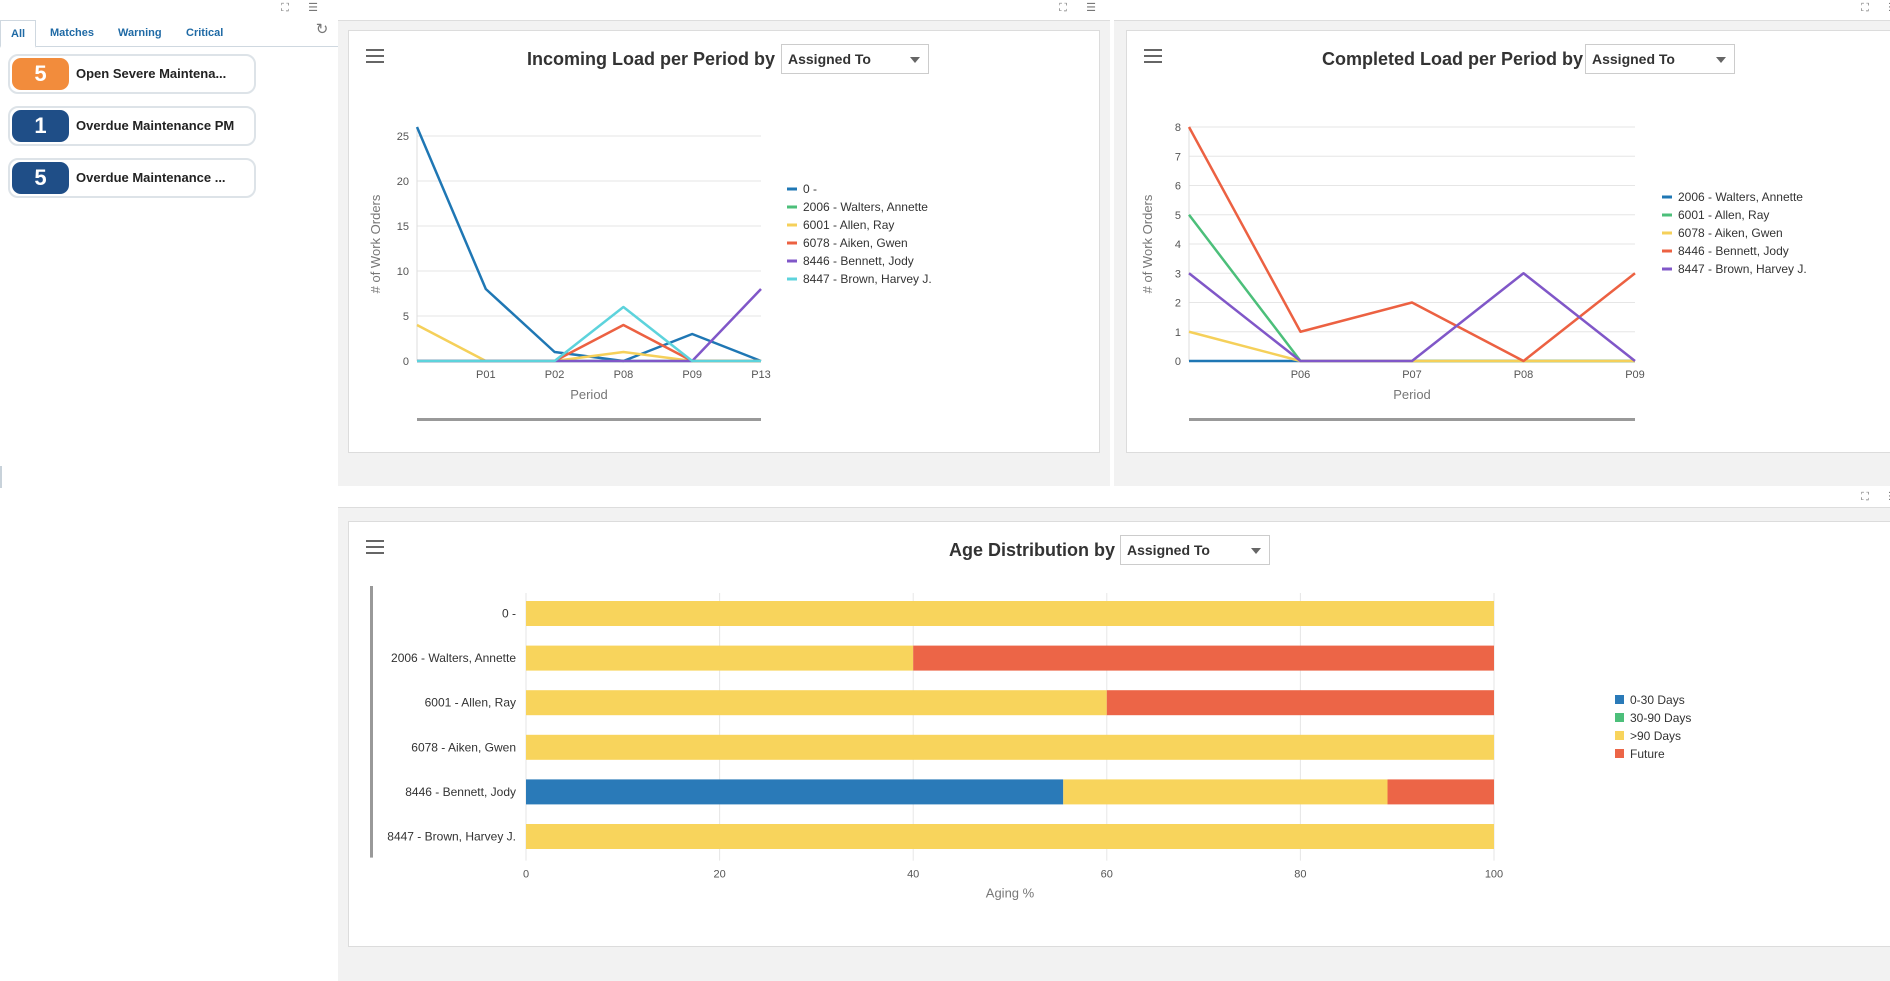  I want to click on y-tick-label: 6, so click(1178, 187).